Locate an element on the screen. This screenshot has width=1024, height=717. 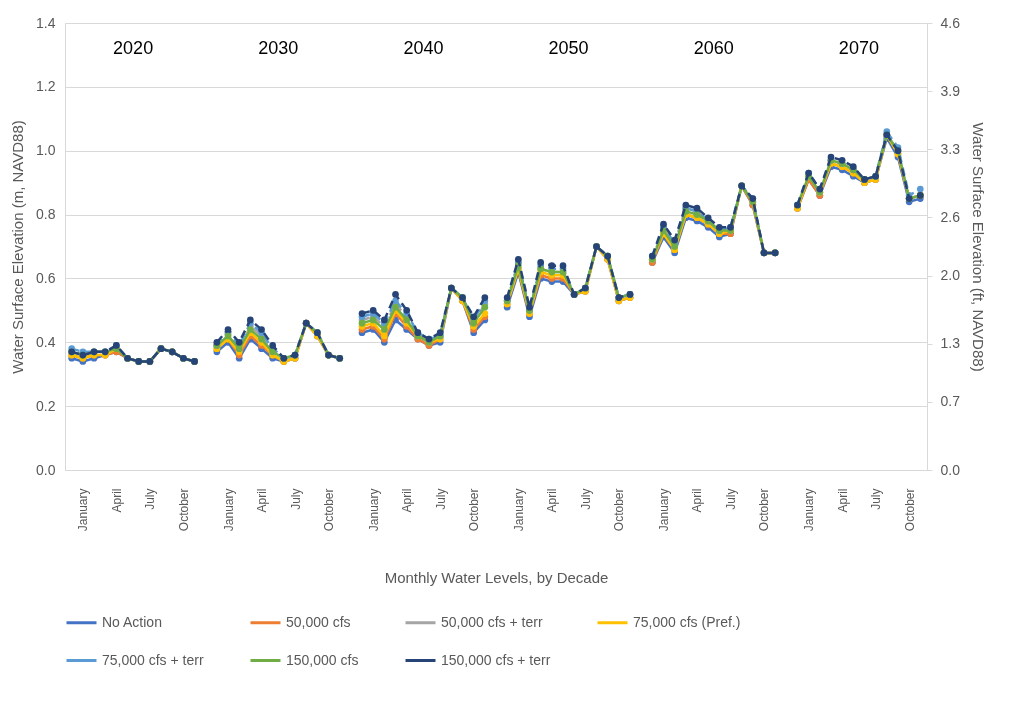
y2-tick-label: 0.0 is located at coordinates (950, 469).